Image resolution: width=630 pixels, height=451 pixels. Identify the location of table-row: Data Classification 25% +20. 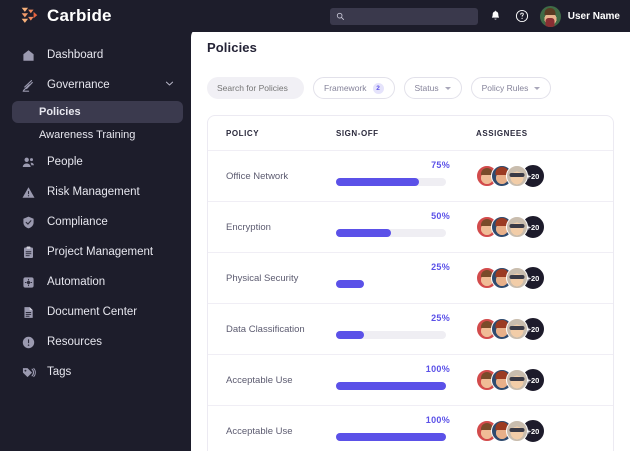
(410, 328).